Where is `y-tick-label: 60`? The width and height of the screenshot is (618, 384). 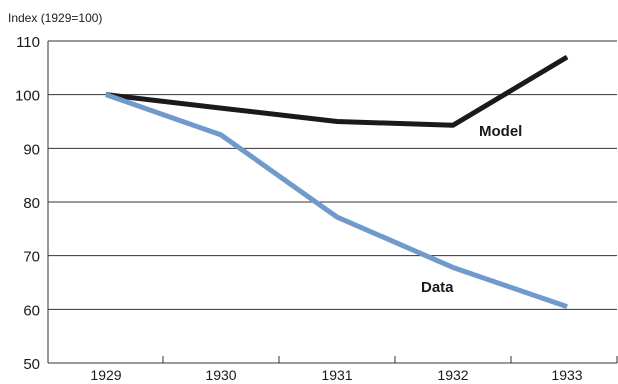 y-tick-label: 60 is located at coordinates (31, 310).